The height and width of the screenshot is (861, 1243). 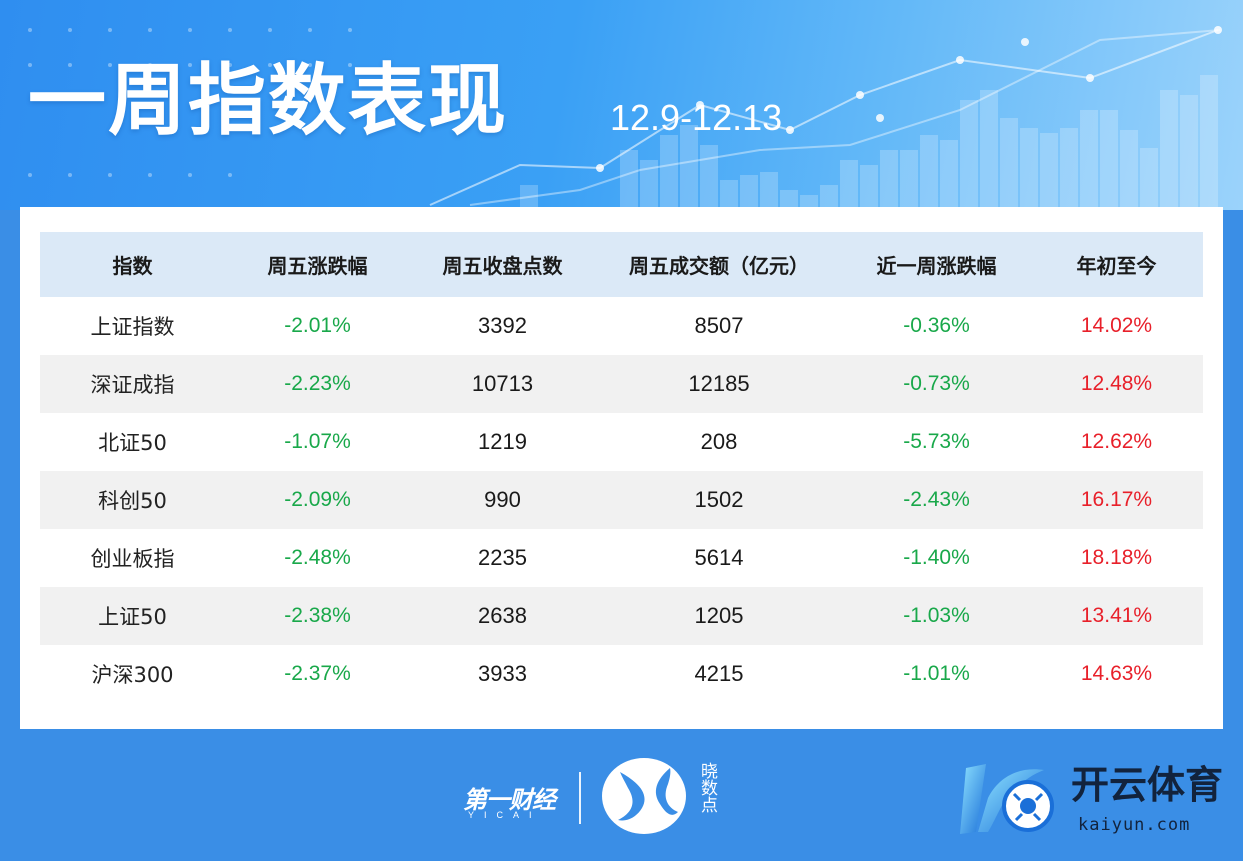 I want to click on ytd-change: 14.02%, so click(x=1116, y=325).